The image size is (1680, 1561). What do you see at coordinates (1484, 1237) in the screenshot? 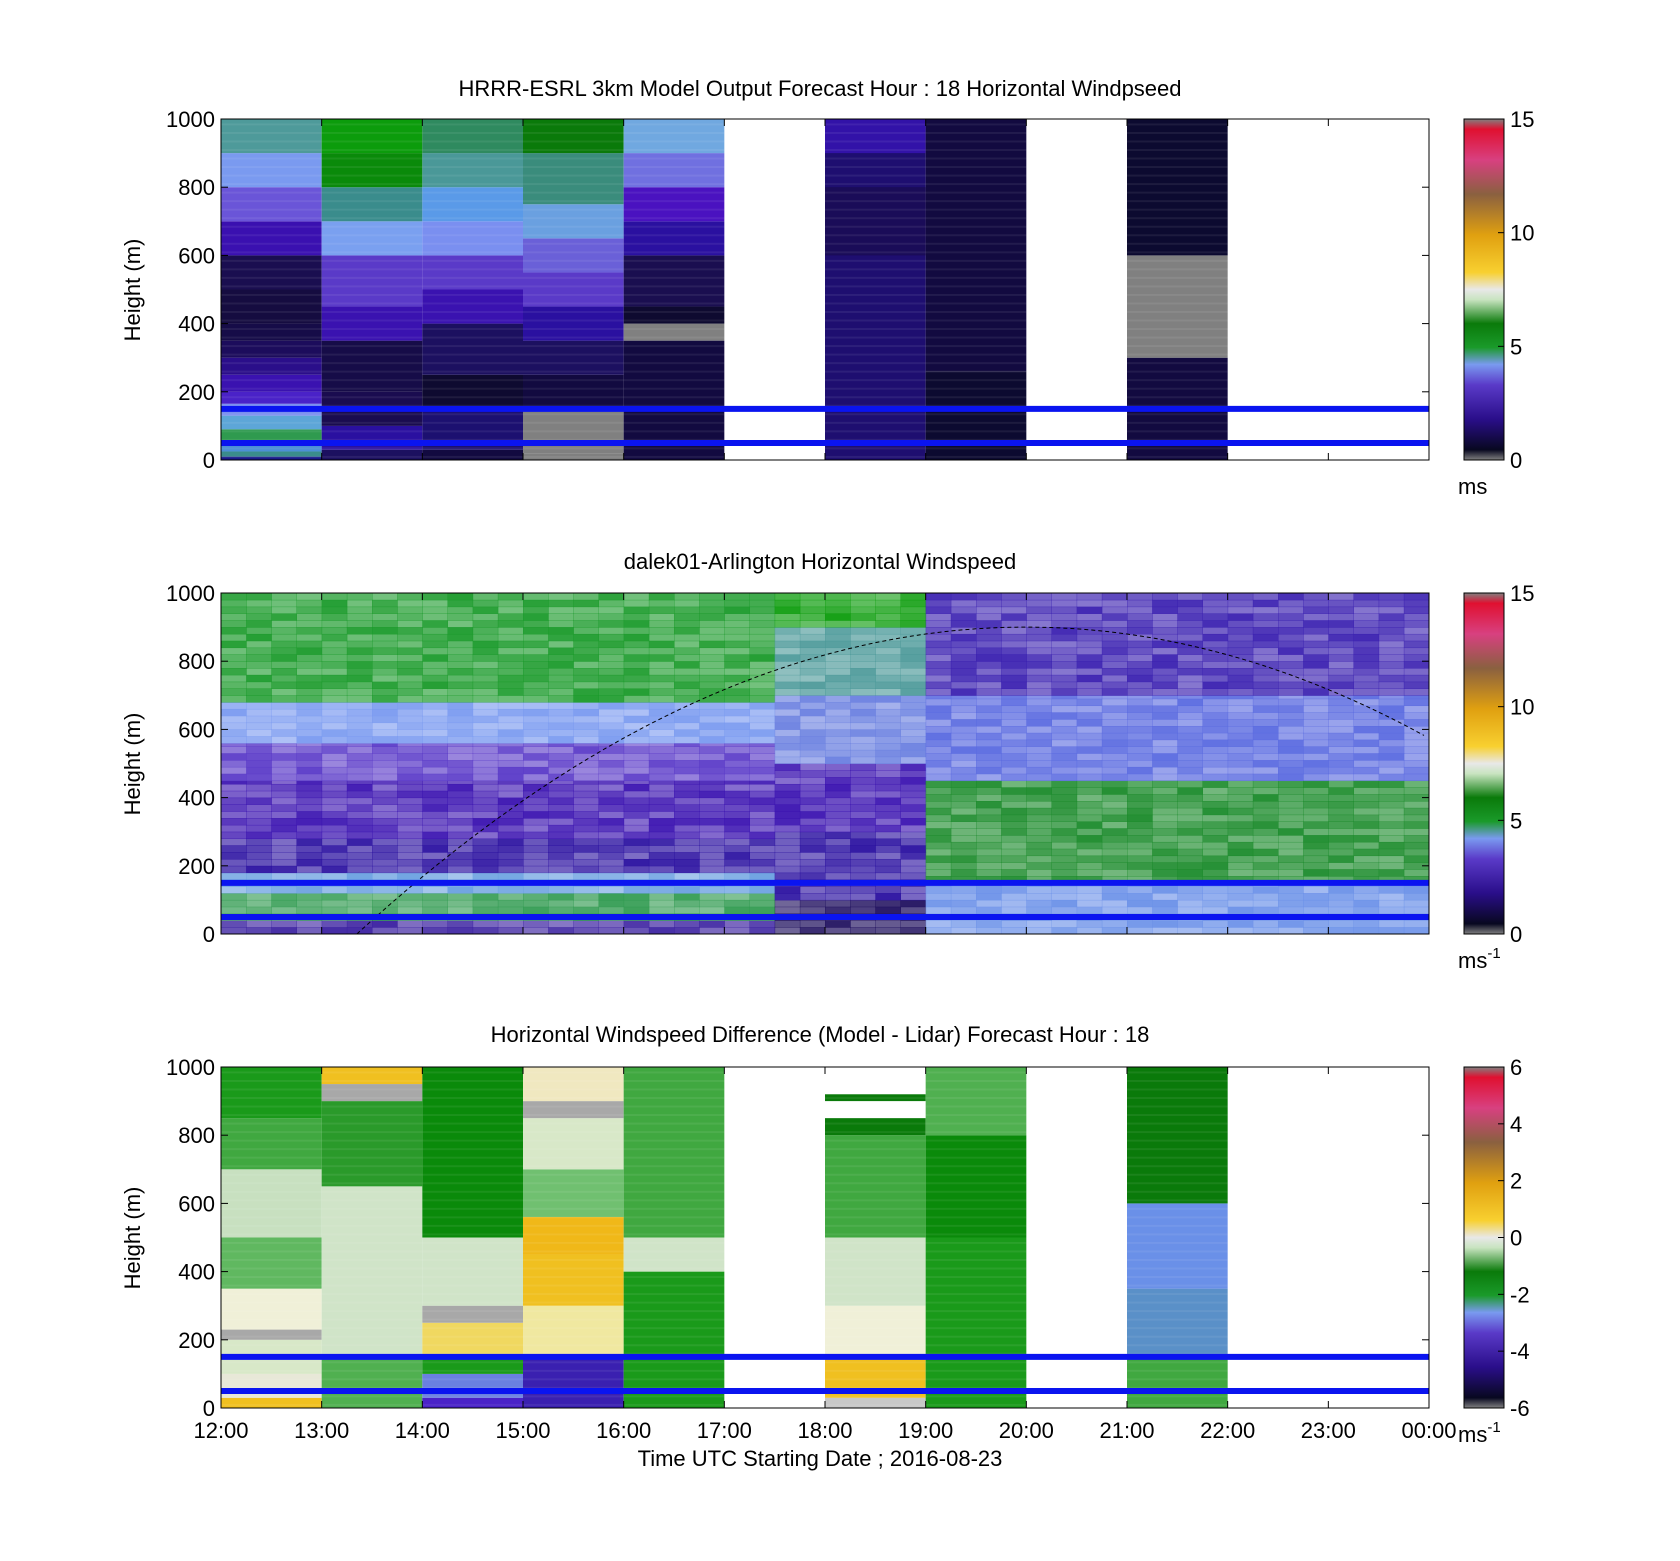
I see `colorbar-gradient` at bounding box center [1484, 1237].